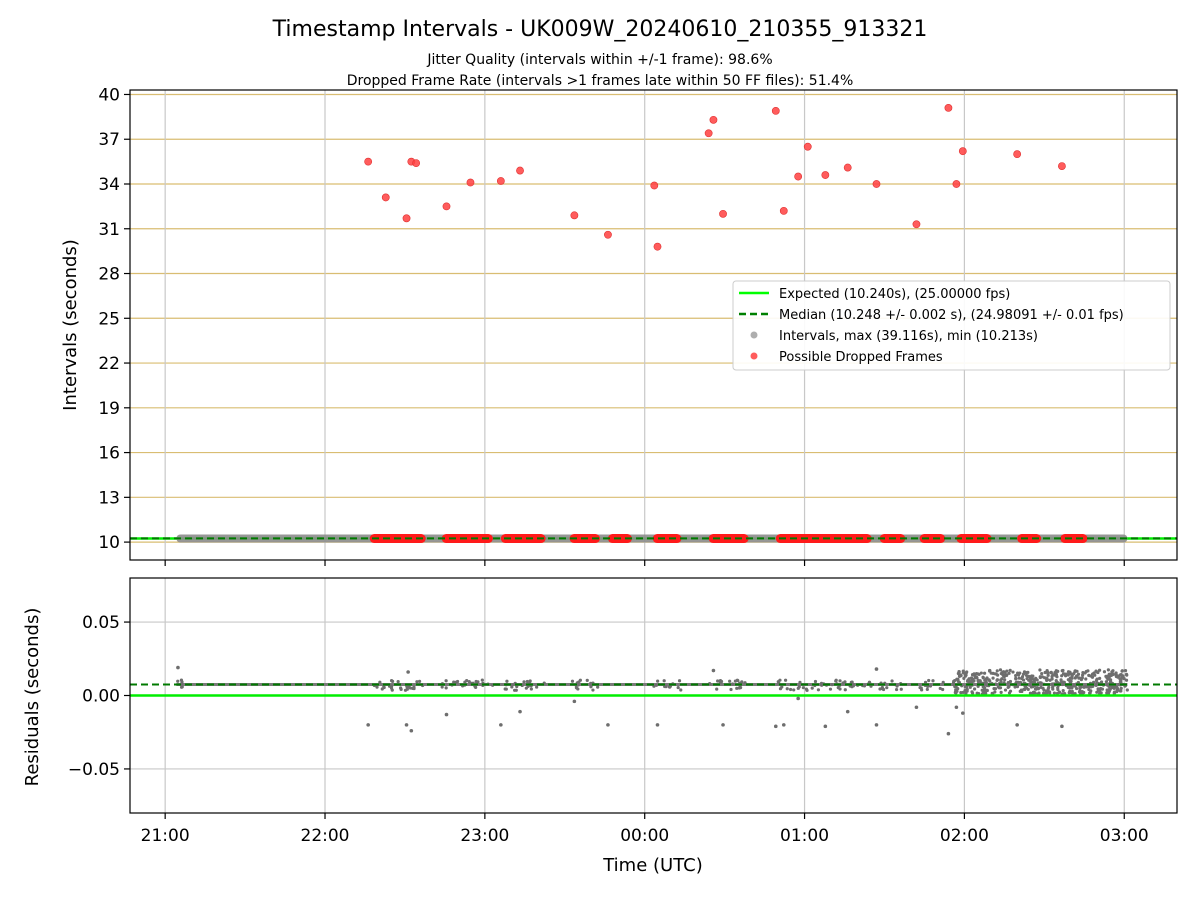 The image size is (1200, 900). I want to click on legend-label: Intervals, max (39.116s), min (10.213s), so click(908, 336).